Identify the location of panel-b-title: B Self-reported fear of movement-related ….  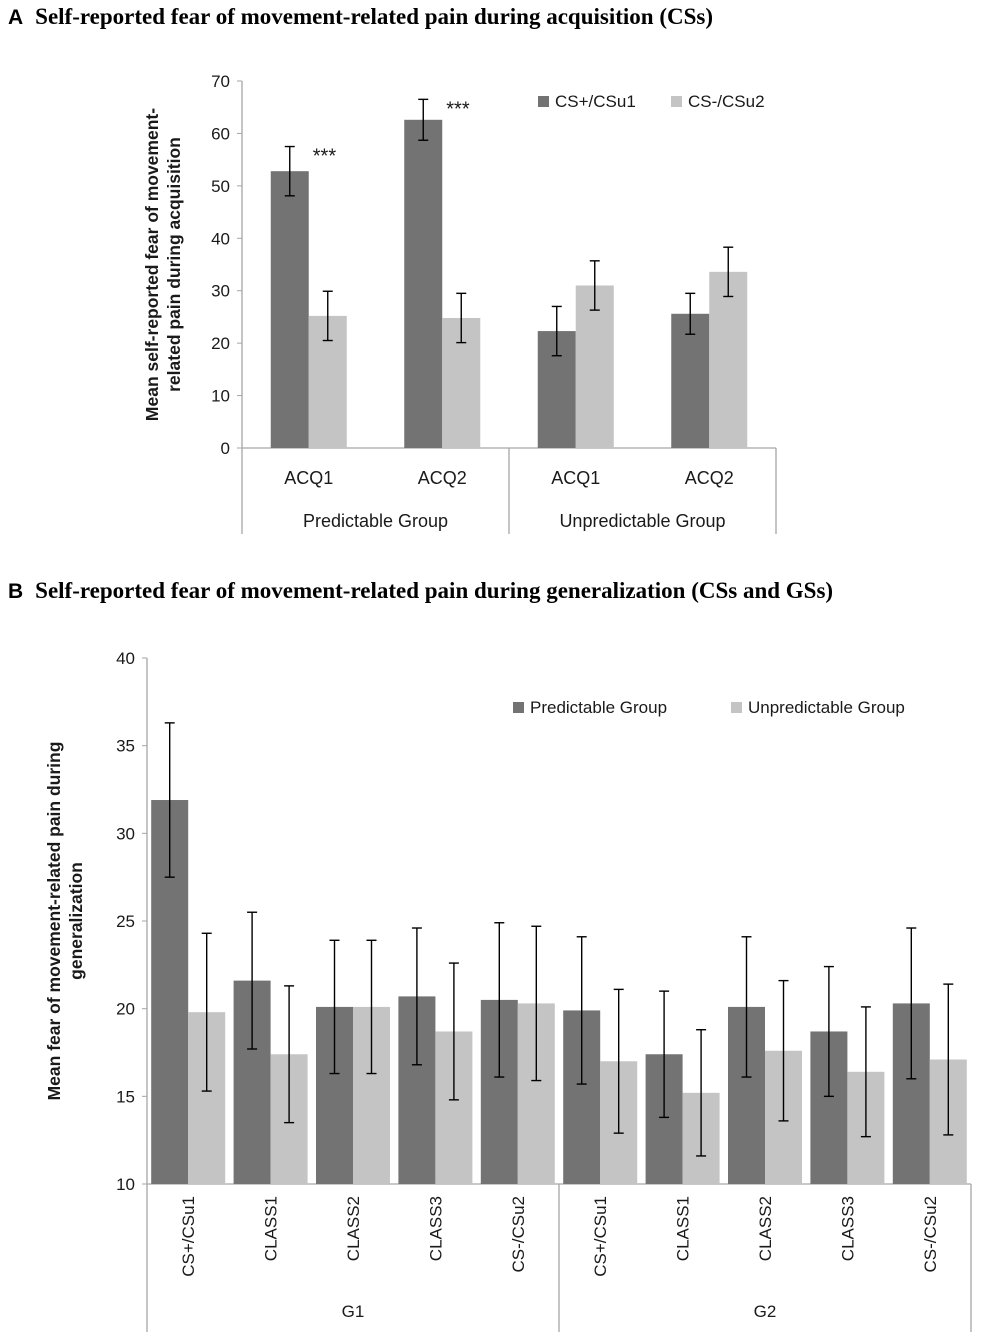
(420, 591).